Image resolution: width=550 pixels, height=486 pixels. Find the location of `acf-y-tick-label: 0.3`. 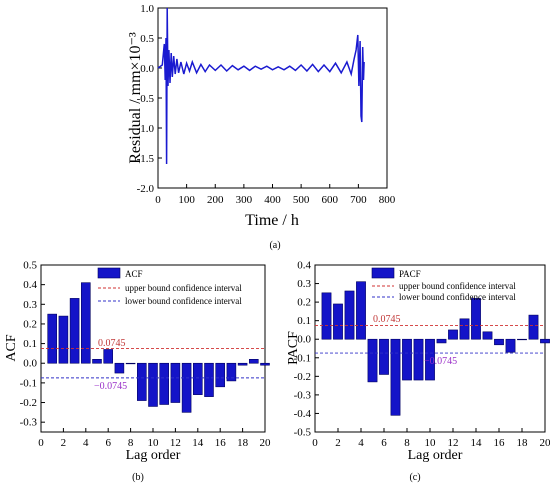

acf-y-tick-label: 0.3 is located at coordinates (30, 305).